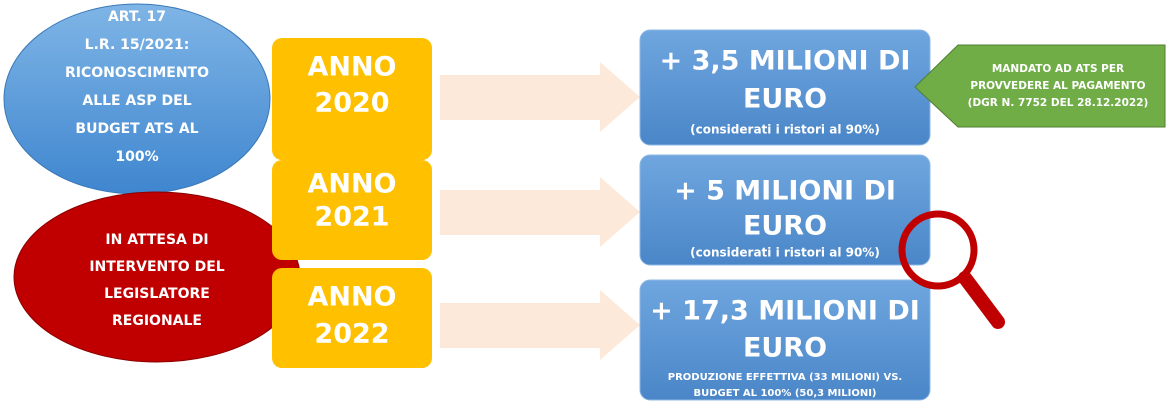 The height and width of the screenshot is (401, 1167). Describe the element at coordinates (1058, 69) in the screenshot. I see `callout-text: MANDATO AD ATS PER` at that location.